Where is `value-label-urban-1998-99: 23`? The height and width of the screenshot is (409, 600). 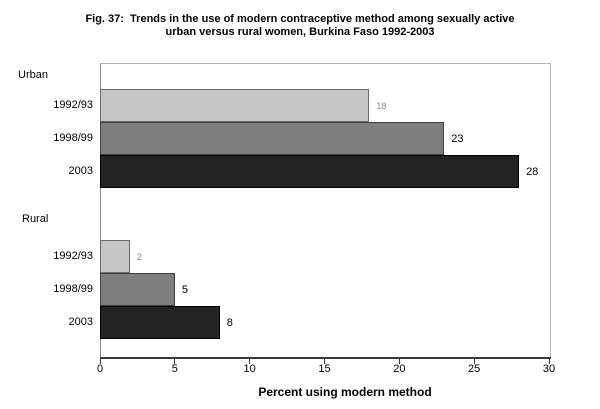 value-label-urban-1998-99: 23 is located at coordinates (457, 138).